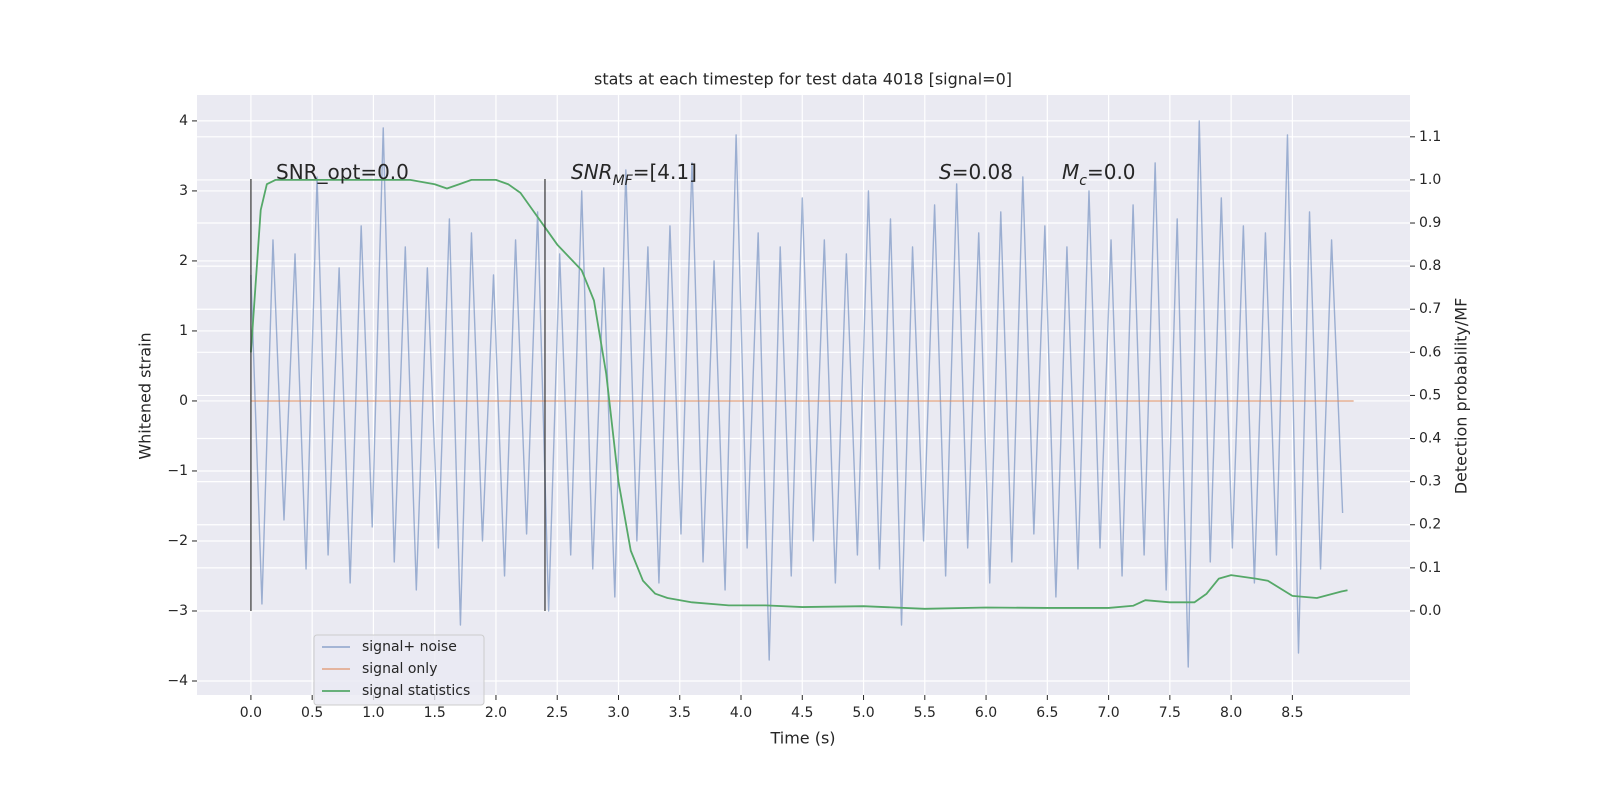 The width and height of the screenshot is (1600, 804). Describe the element at coordinates (1430, 352) in the screenshot. I see `y2-tick-label: 0.6` at that location.